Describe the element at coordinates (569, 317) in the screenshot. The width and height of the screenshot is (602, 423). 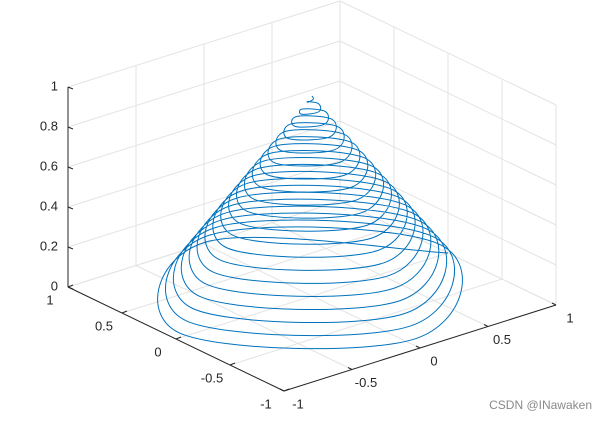
I see `x-tick-label: 1` at that location.